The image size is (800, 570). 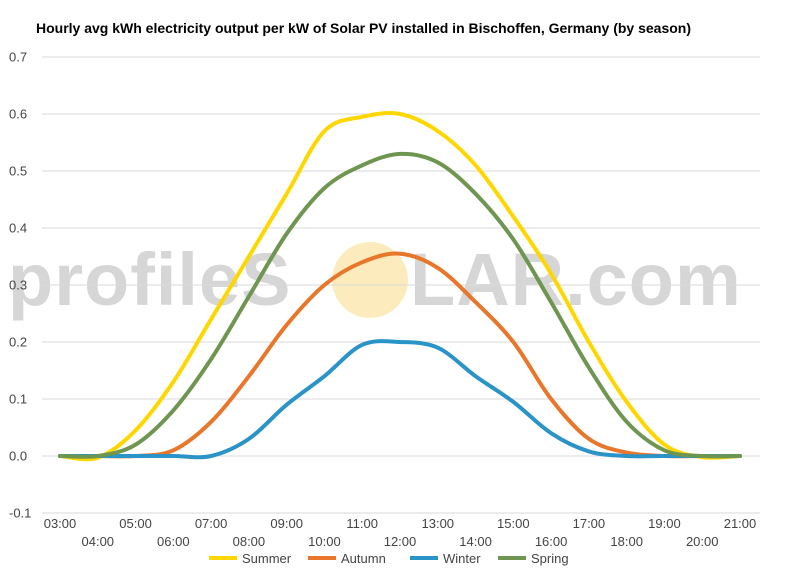 What do you see at coordinates (550, 558) in the screenshot?
I see `legend-label: Spring` at bounding box center [550, 558].